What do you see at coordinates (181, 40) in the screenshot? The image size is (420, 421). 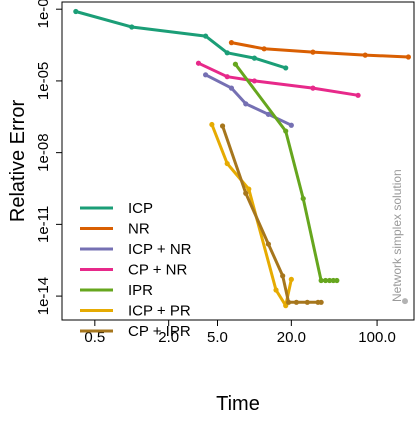 I see `series-line-icp` at bounding box center [181, 40].